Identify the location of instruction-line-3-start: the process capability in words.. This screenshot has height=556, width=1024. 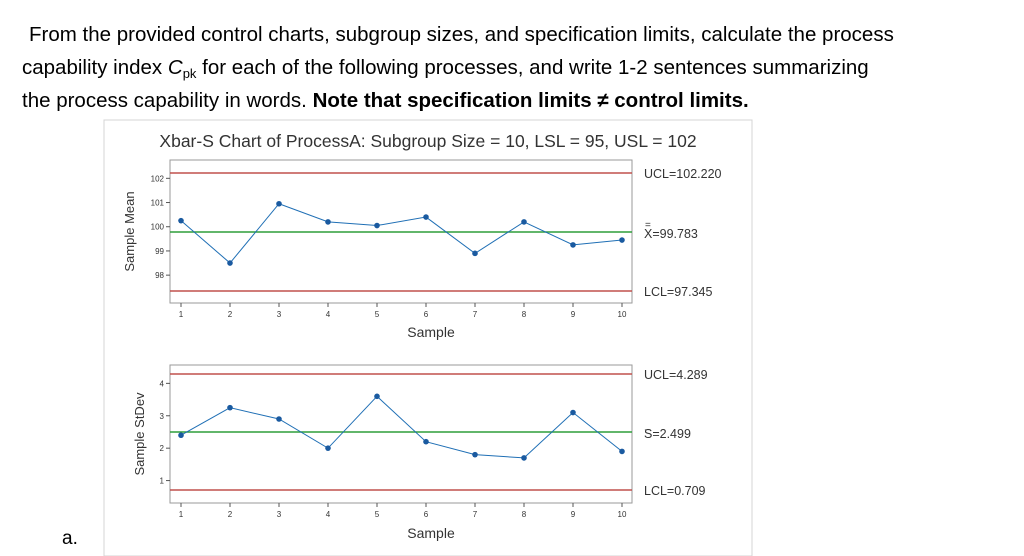
(167, 100).